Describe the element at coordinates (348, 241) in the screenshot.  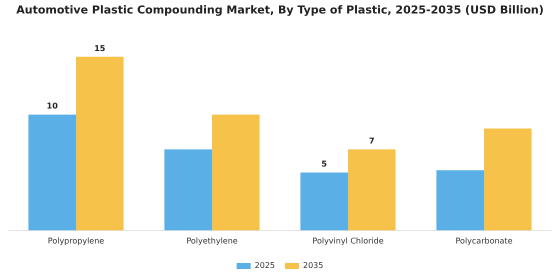
I see `x-tick-label: Polyvinyl Chloride` at that location.